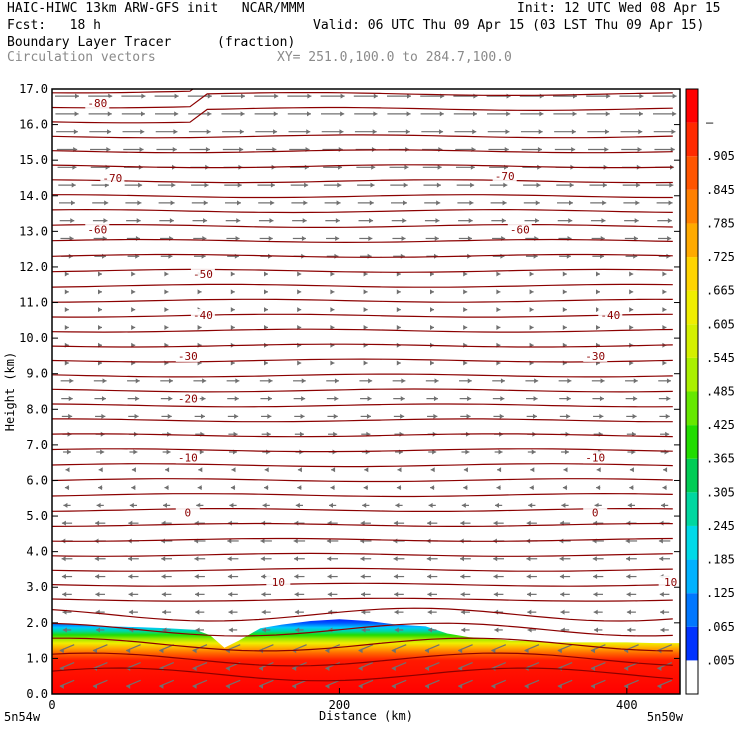 The image size is (740, 740). I want to click on y-tick-label: 1.0, so click(37, 658).